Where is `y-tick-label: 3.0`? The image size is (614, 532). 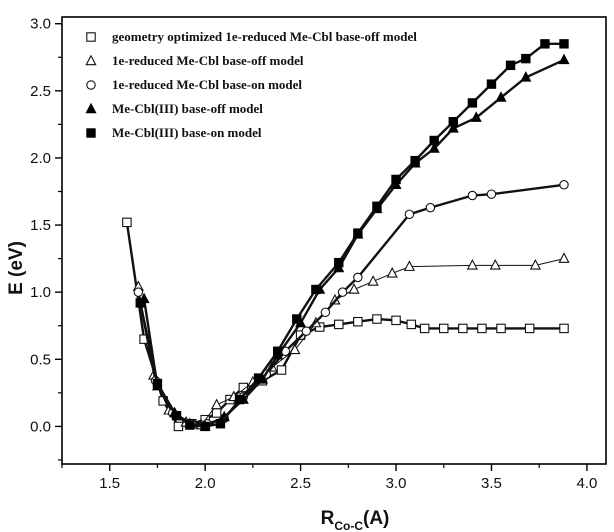
y-tick-label: 3.0 is located at coordinates (40, 24).